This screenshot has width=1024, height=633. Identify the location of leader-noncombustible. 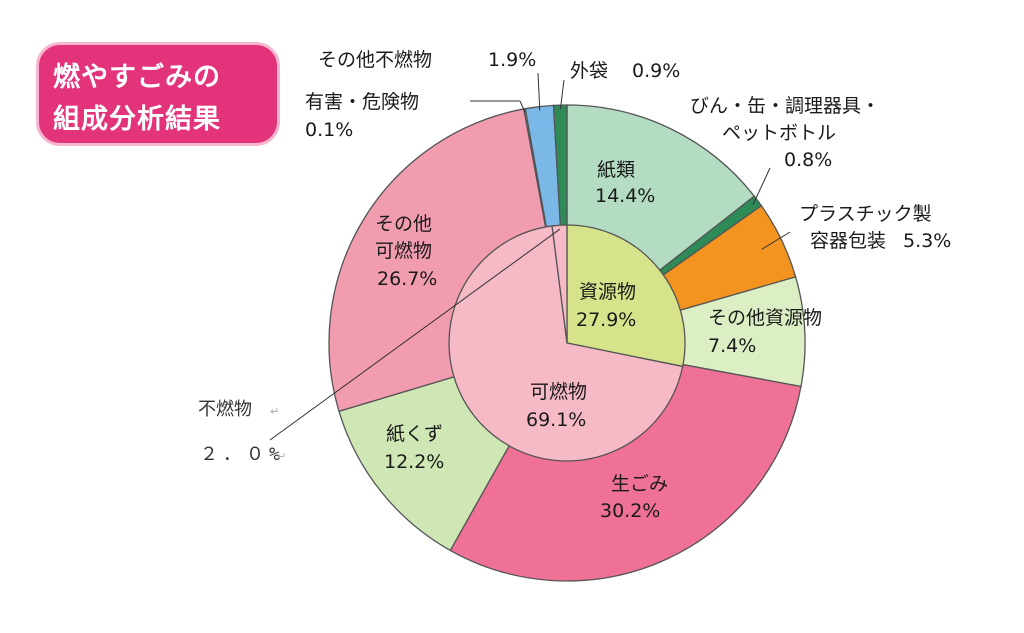
(415, 334).